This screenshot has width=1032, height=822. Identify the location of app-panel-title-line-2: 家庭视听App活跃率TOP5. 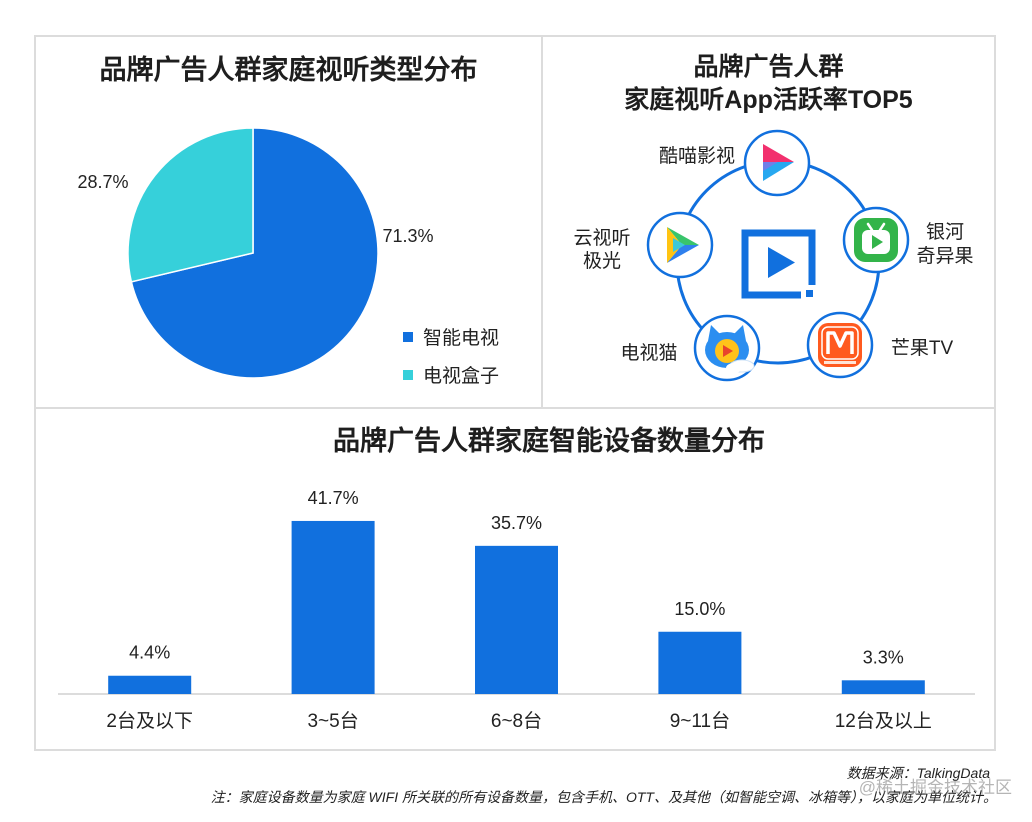
(768, 100).